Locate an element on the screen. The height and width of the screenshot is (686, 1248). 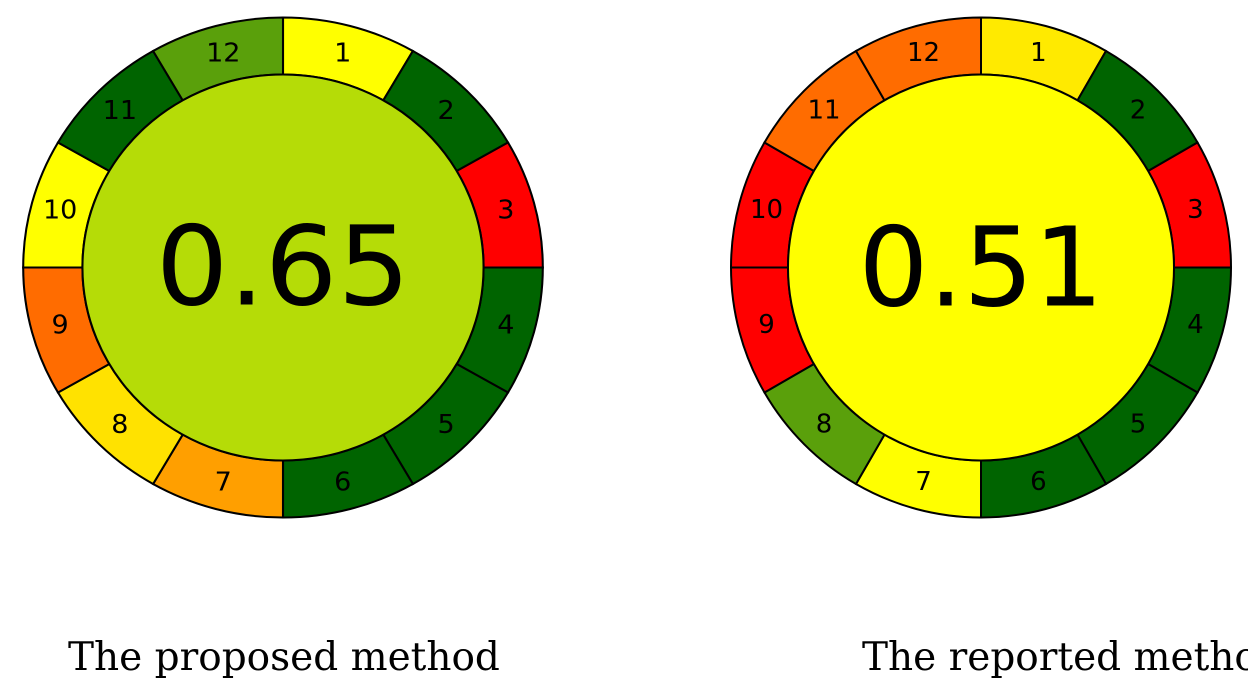
score-value: 0.65 is located at coordinates (283, 267).